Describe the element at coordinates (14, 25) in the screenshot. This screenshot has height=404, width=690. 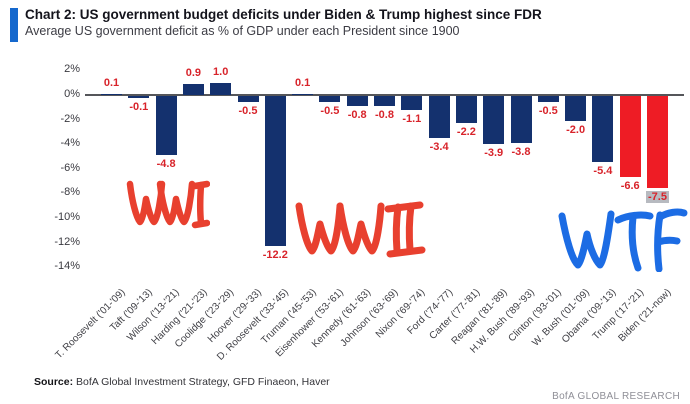
I see `title-accent-bar` at that location.